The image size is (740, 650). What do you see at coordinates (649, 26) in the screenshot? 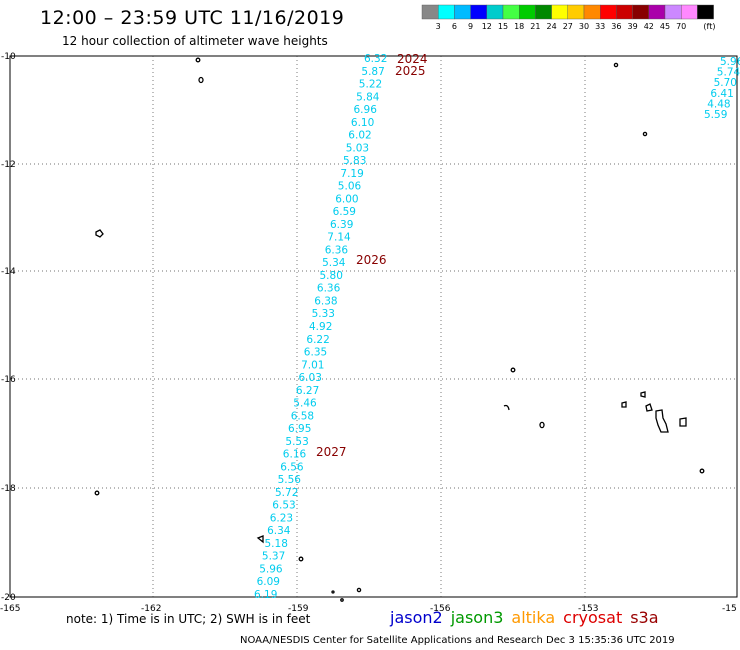
I see `legend-tick-label: 42` at bounding box center [649, 26].